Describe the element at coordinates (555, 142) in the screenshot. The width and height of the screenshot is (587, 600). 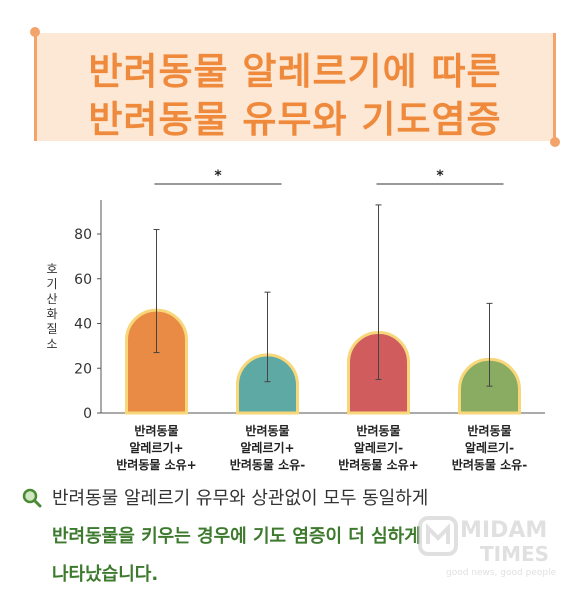
I see `title-dot-bottom-right` at that location.